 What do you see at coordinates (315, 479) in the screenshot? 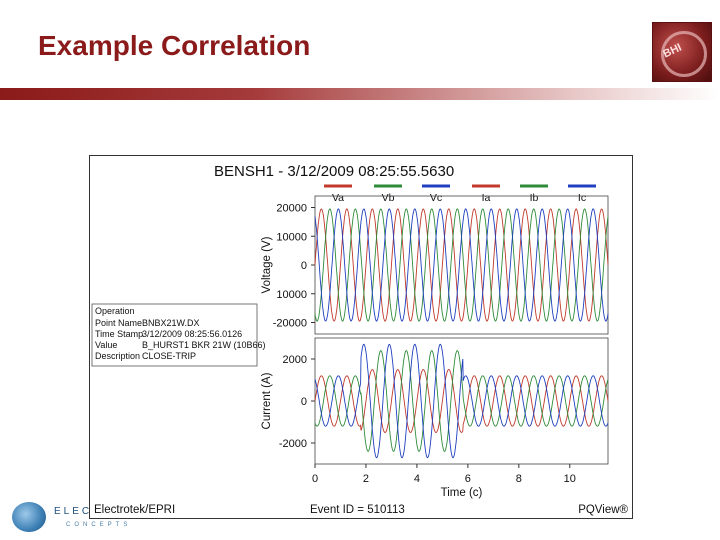
I see `x-tick-label: 0` at bounding box center [315, 479].